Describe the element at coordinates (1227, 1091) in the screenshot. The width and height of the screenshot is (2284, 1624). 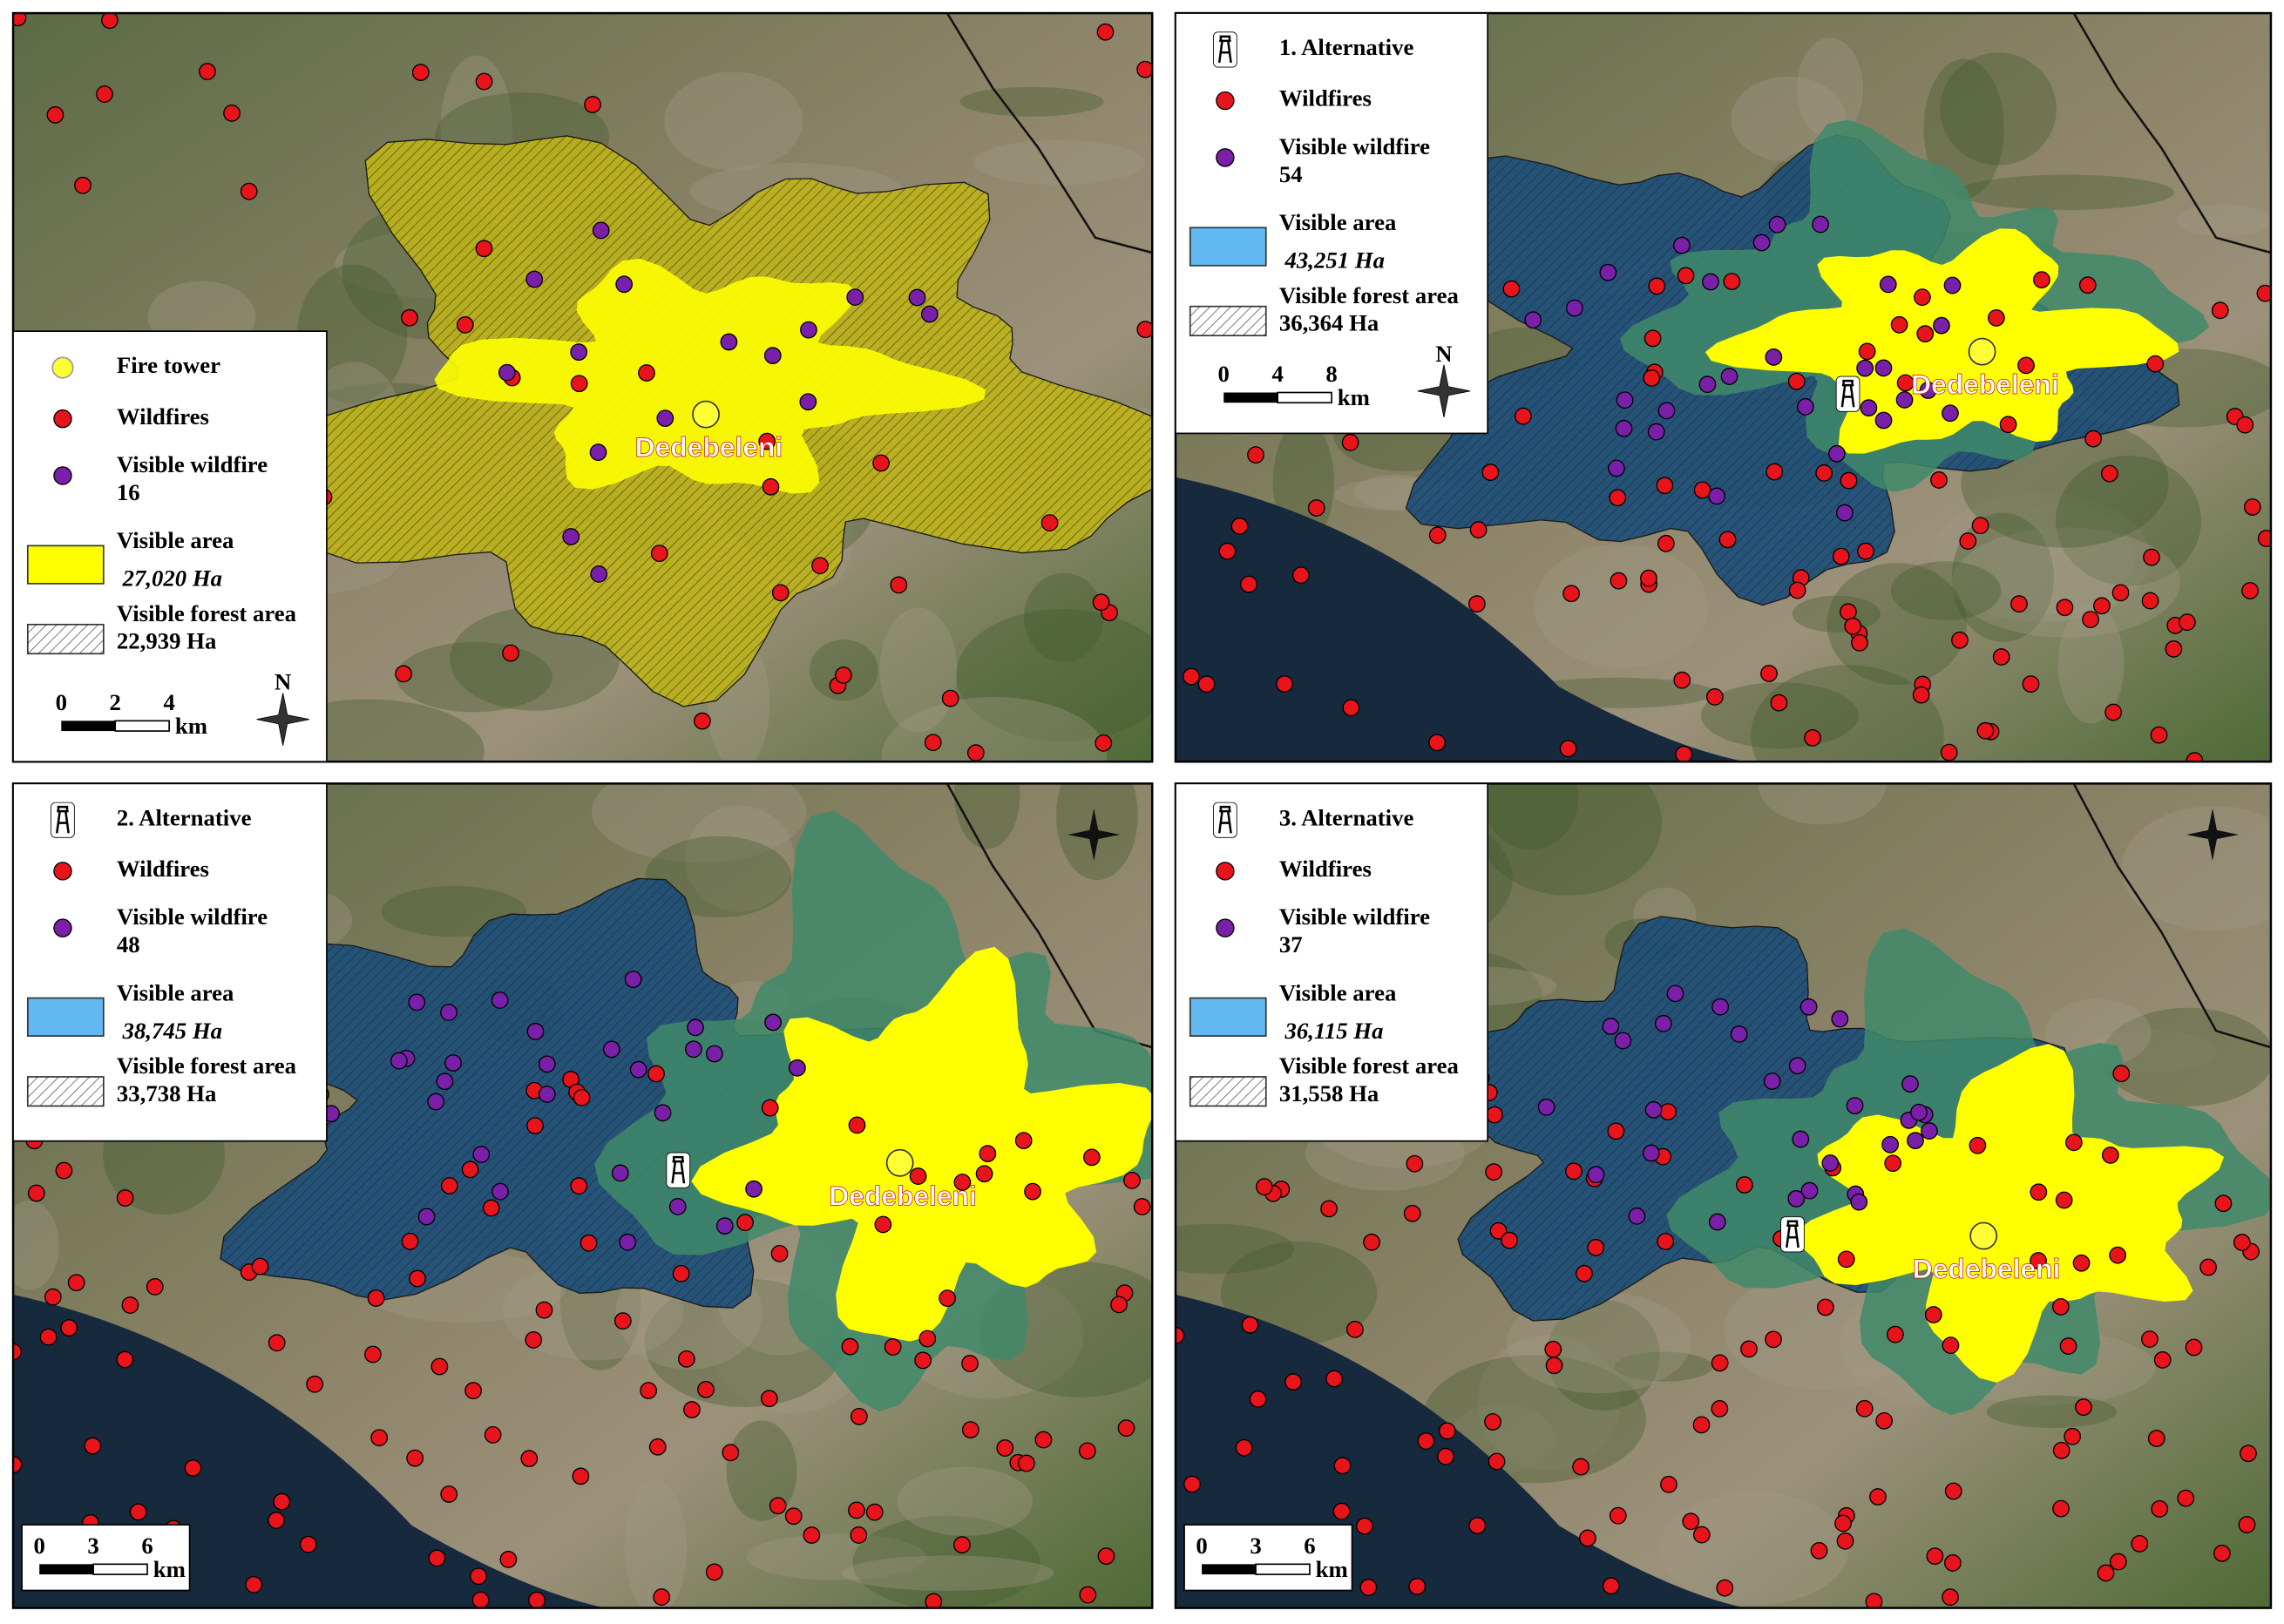
I see `legend-forest-hatch` at that location.